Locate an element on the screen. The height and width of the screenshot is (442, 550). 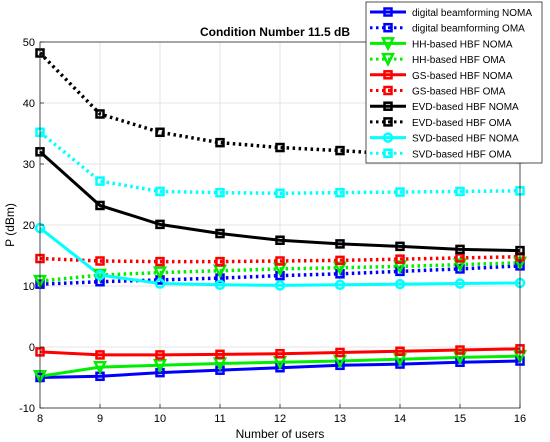
legend-entry-label: digital beamforming OMA is located at coordinates (468, 29).